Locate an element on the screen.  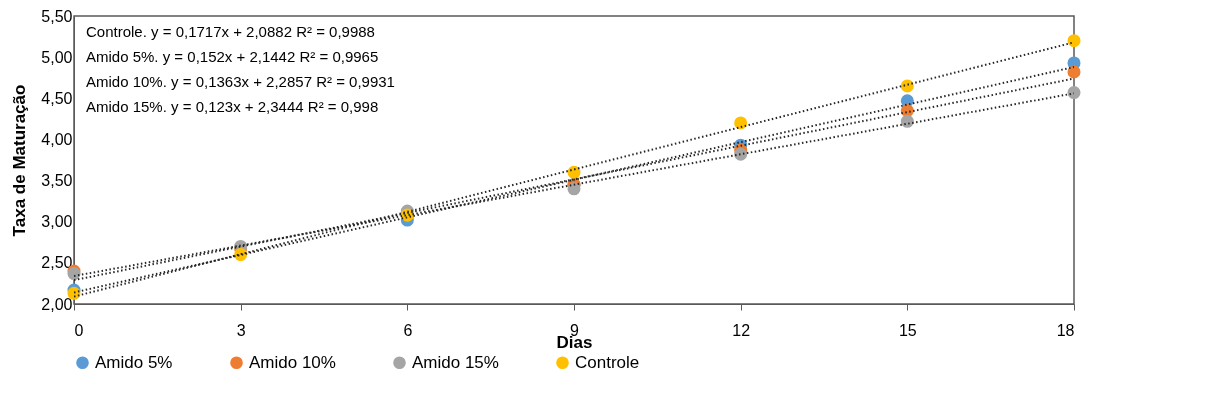
y-tick-label: 2,50 is located at coordinates (57, 263).